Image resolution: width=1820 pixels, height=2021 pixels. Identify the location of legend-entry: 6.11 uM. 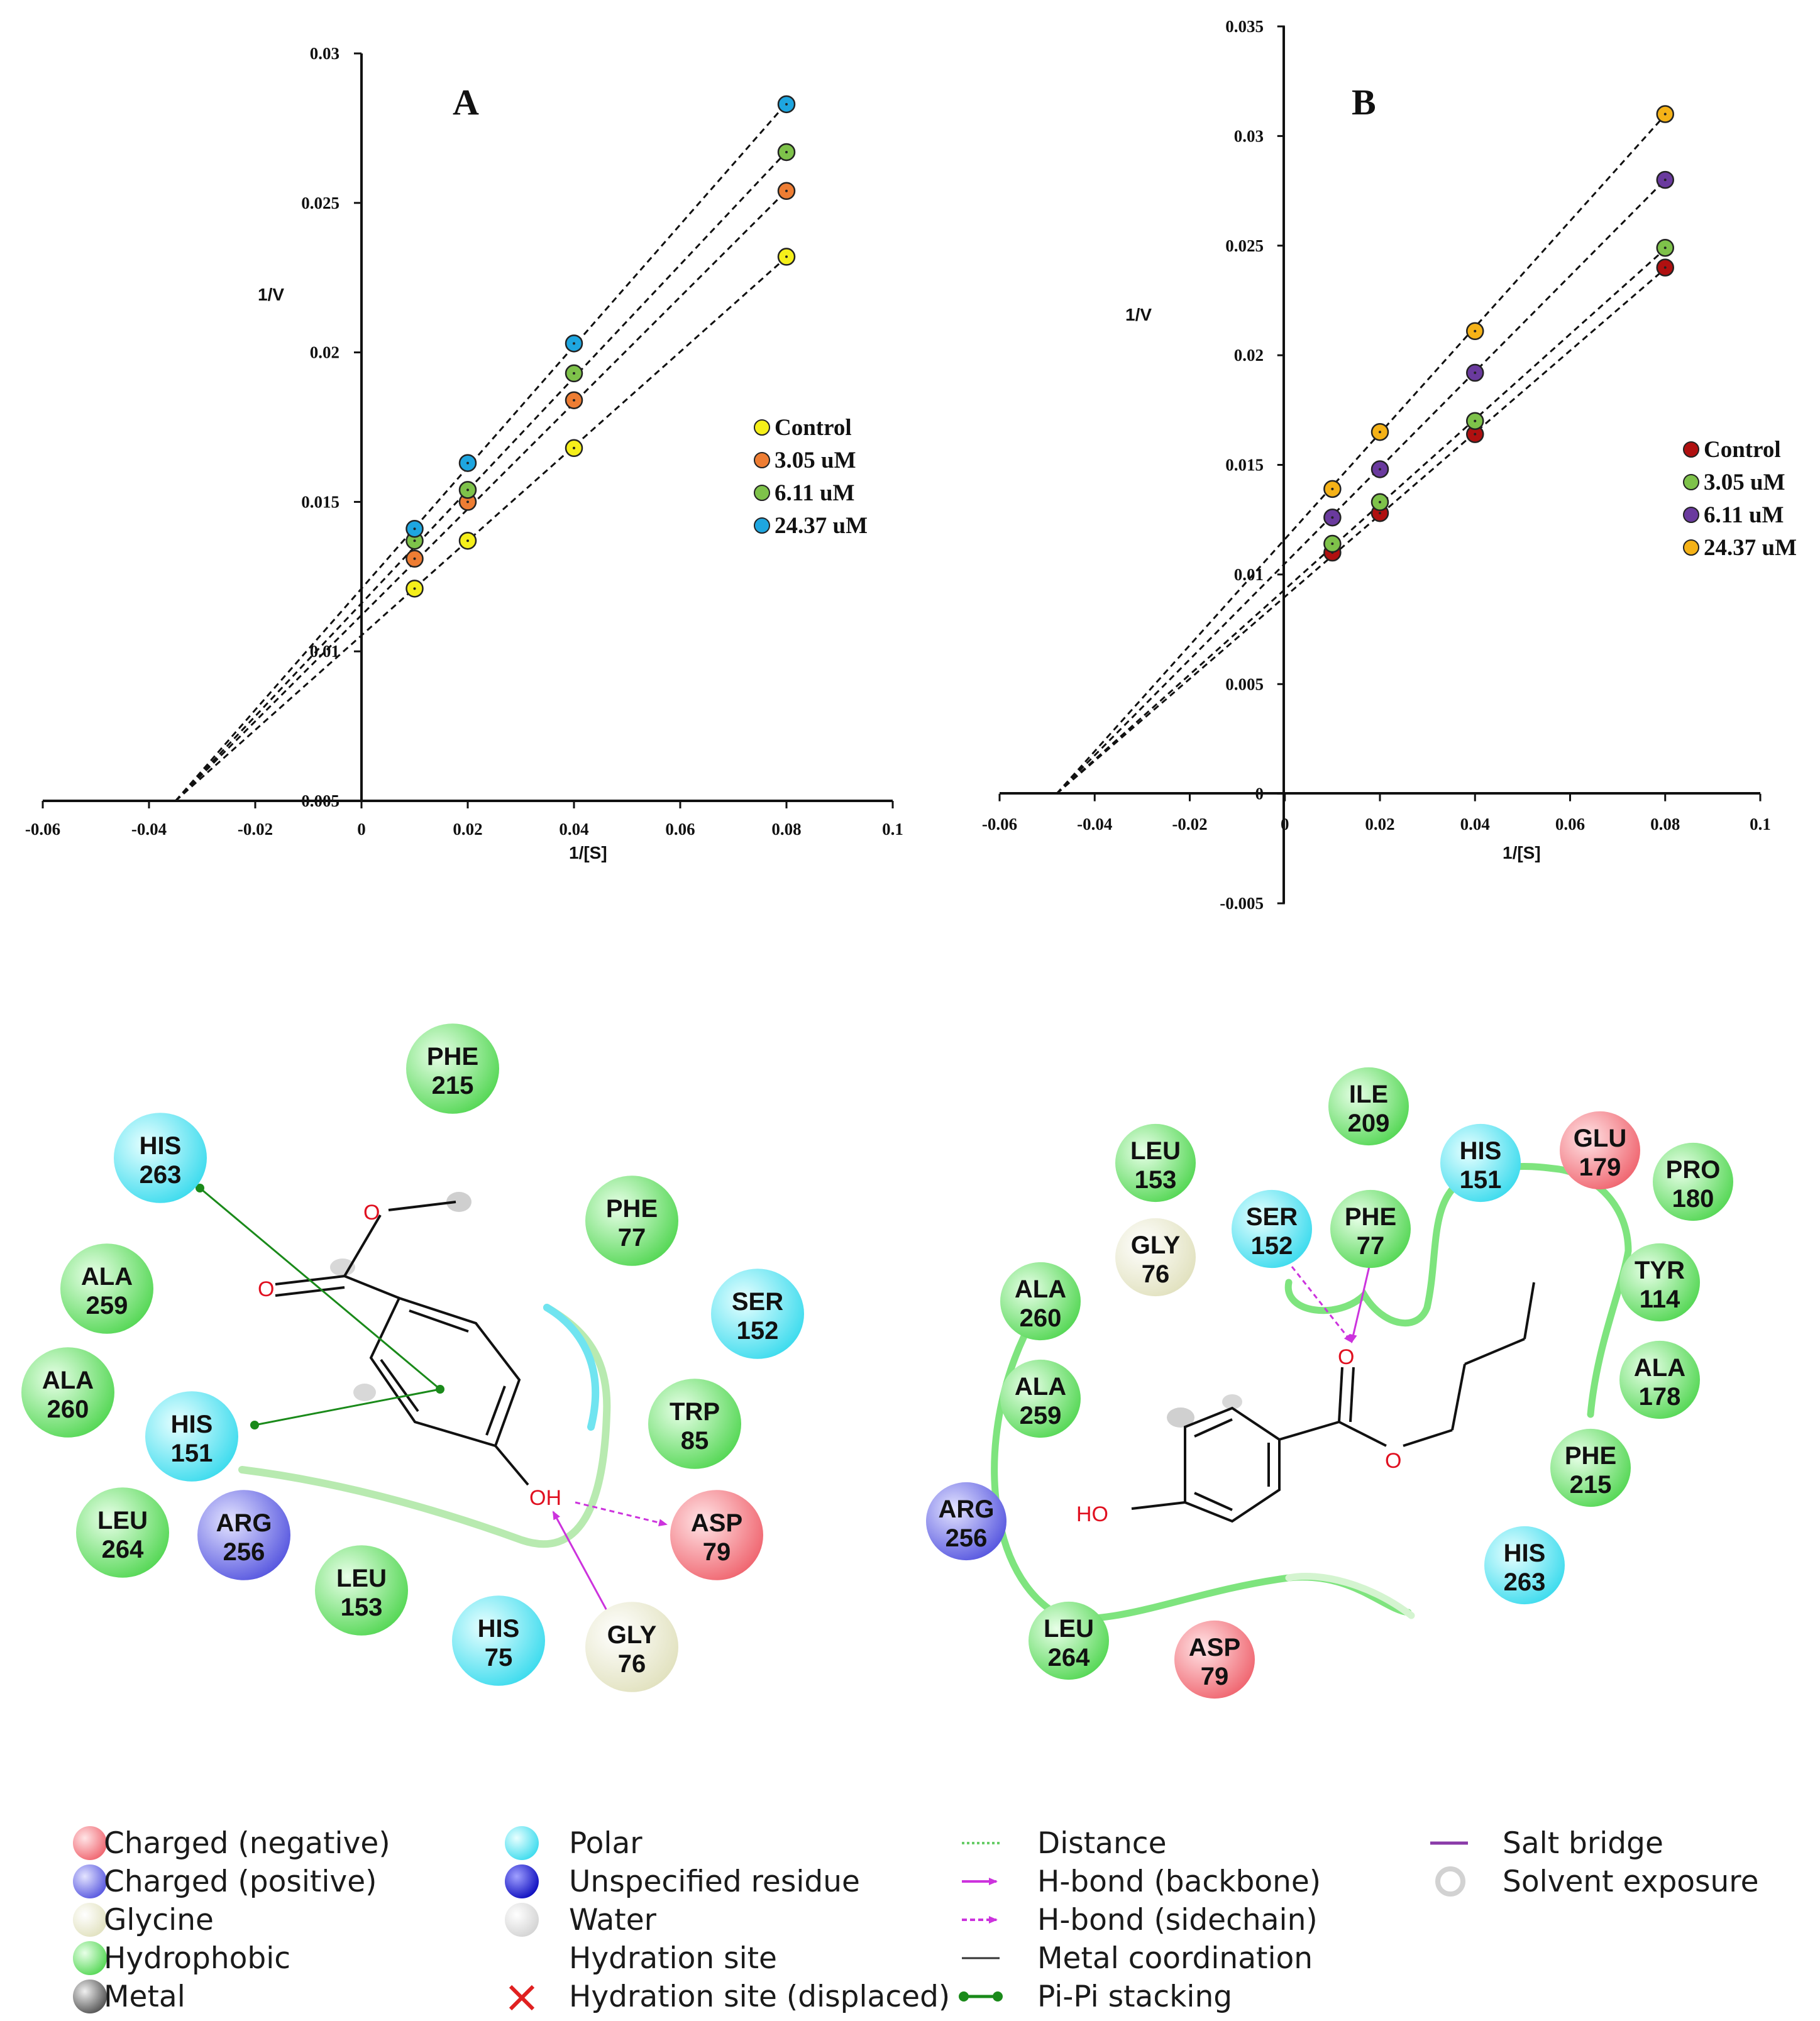
(1744, 515).